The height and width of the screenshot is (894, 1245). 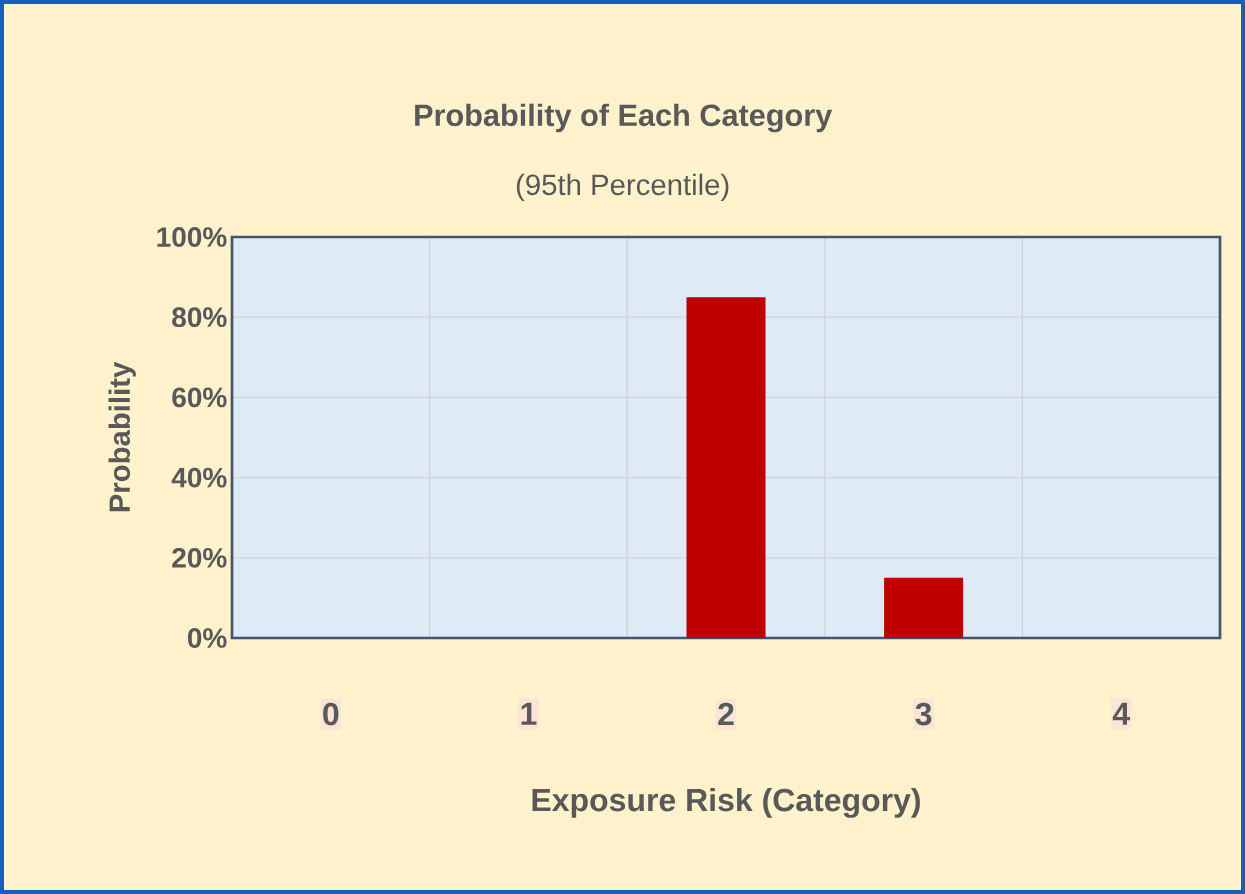 What do you see at coordinates (199, 317) in the screenshot?
I see `y-tick-label: 80%` at bounding box center [199, 317].